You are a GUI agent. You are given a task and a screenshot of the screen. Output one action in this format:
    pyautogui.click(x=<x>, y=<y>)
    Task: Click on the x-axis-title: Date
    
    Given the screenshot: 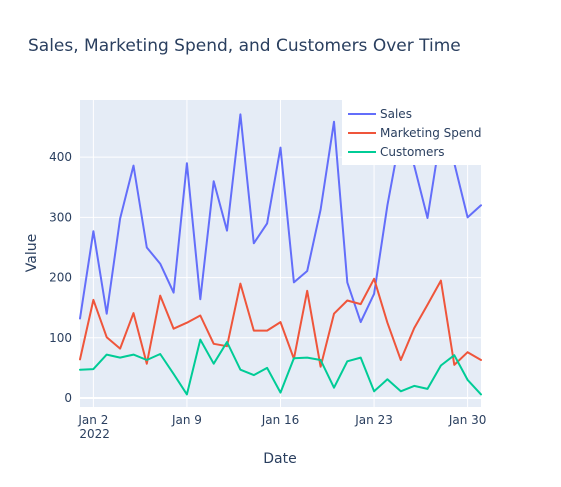 What is the action you would take?
    pyautogui.click(x=279, y=459)
    